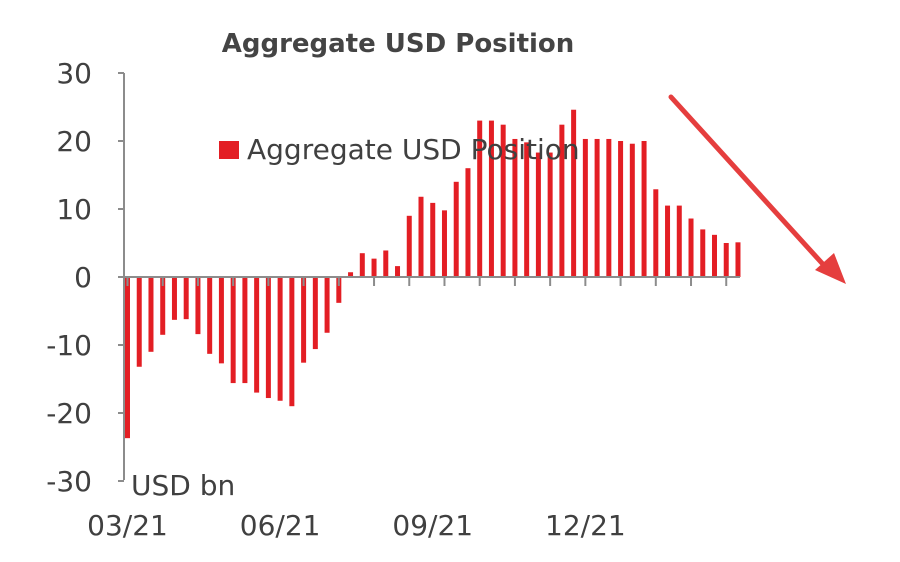 The image size is (900, 562). What do you see at coordinates (432, 525) in the screenshot?
I see `x-tick-label: 09/21` at bounding box center [432, 525].